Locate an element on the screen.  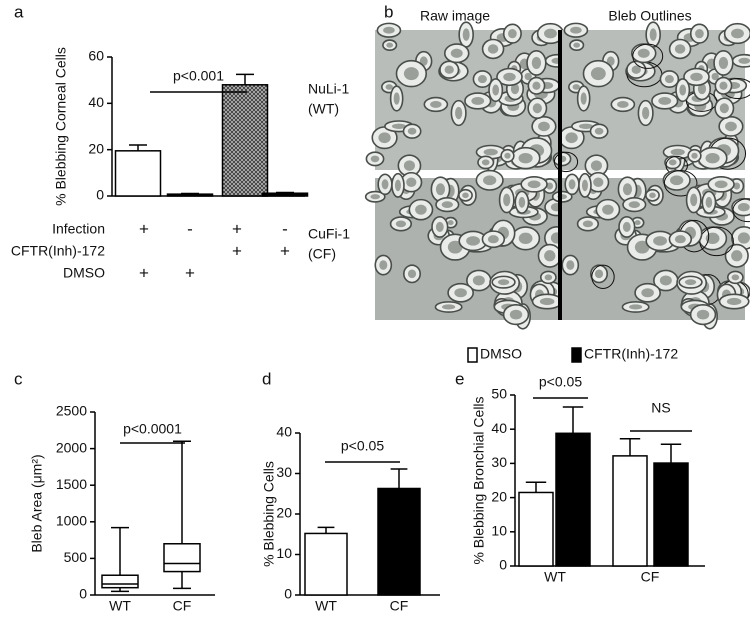
y-axis-label: Bleb Area (μm²) is located at coordinates (37, 503).